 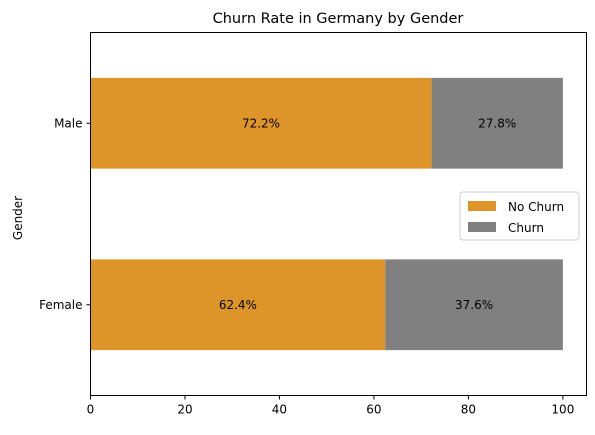 I want to click on chart-title: Churn Rate in Germany by Gender, so click(x=338, y=19).